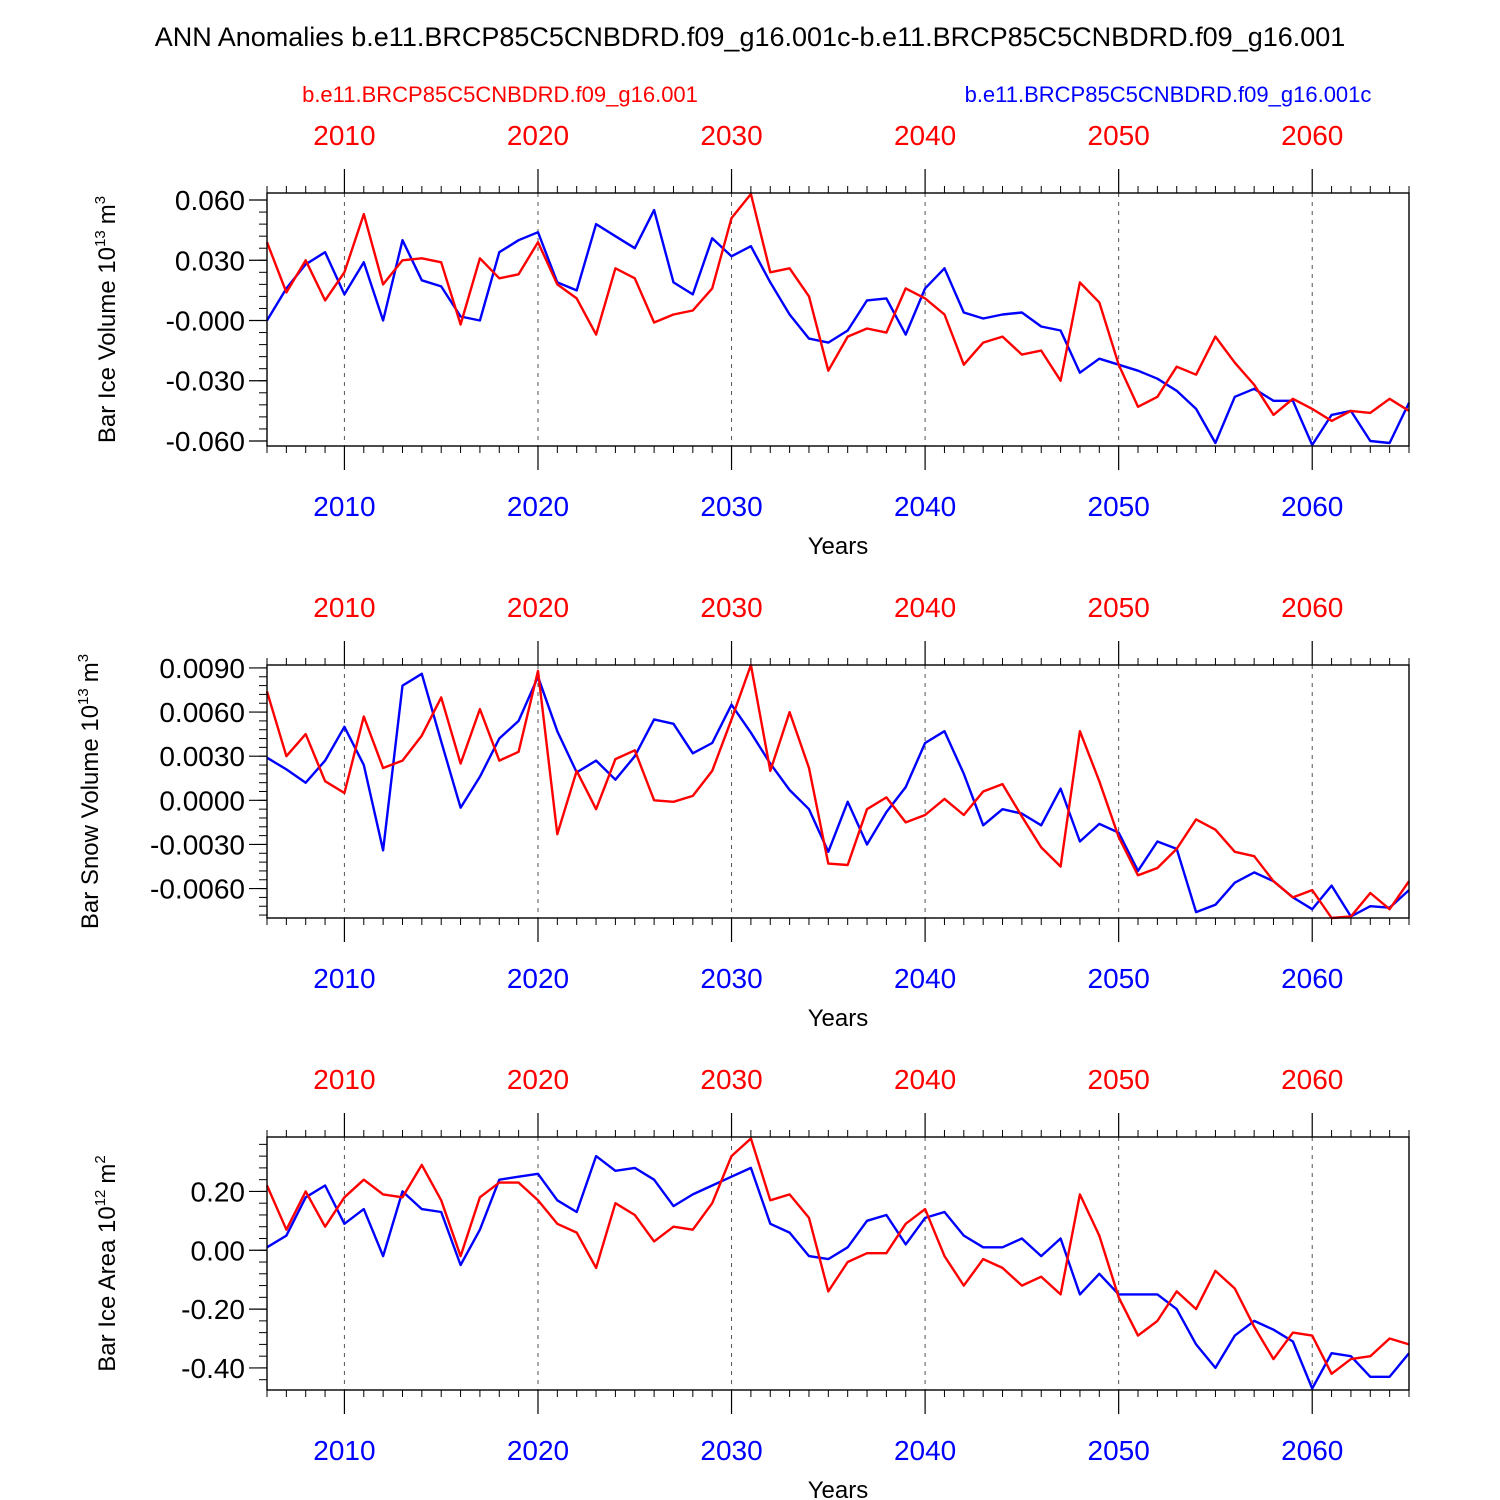  What do you see at coordinates (213, 1309) in the screenshot?
I see `y-tick-label-2: -0.20` at bounding box center [213, 1309].